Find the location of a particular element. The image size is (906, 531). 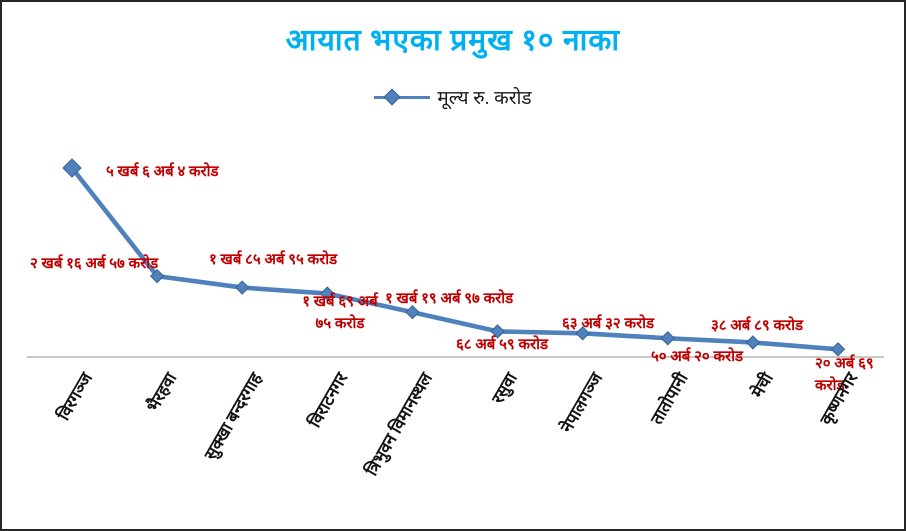

chart-title: आयात भएका प्रमुख १० नाका is located at coordinates (453, 40).